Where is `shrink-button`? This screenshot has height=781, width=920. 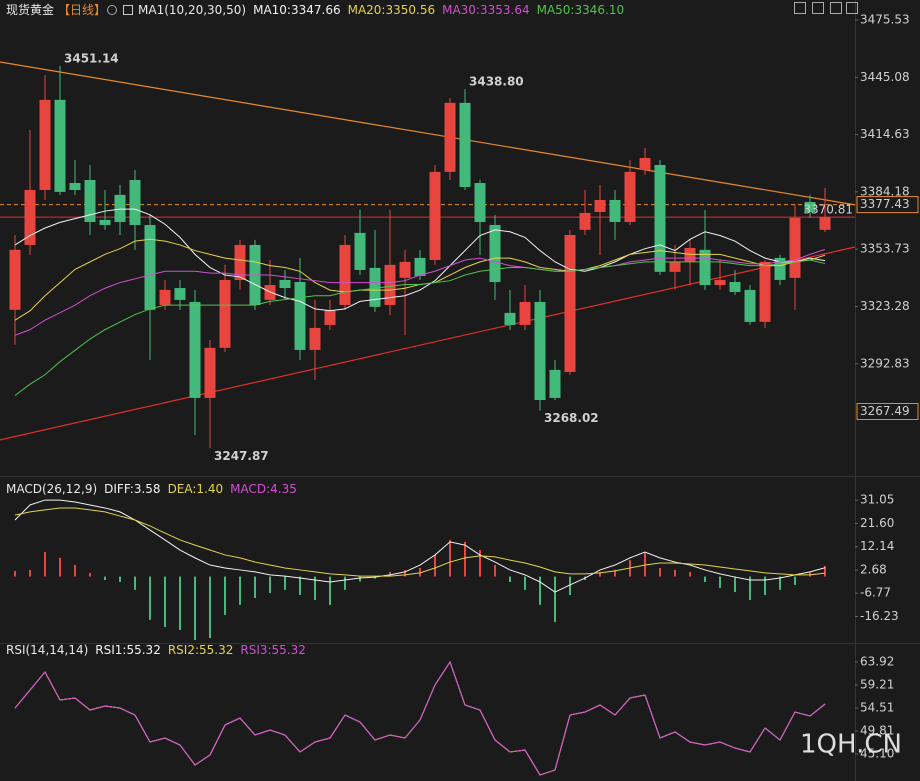 shrink-button is located at coordinates (818, 8).